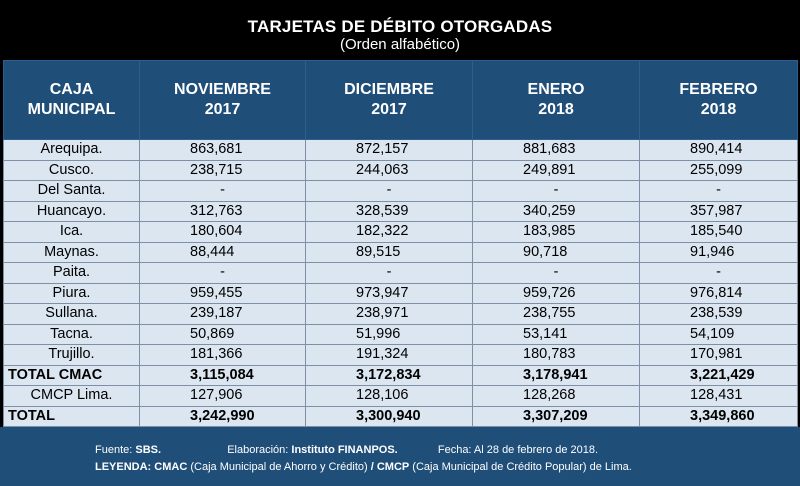  Describe the element at coordinates (258, 450) in the screenshot. I see `elaboracion-label: Elaboración:` at that location.